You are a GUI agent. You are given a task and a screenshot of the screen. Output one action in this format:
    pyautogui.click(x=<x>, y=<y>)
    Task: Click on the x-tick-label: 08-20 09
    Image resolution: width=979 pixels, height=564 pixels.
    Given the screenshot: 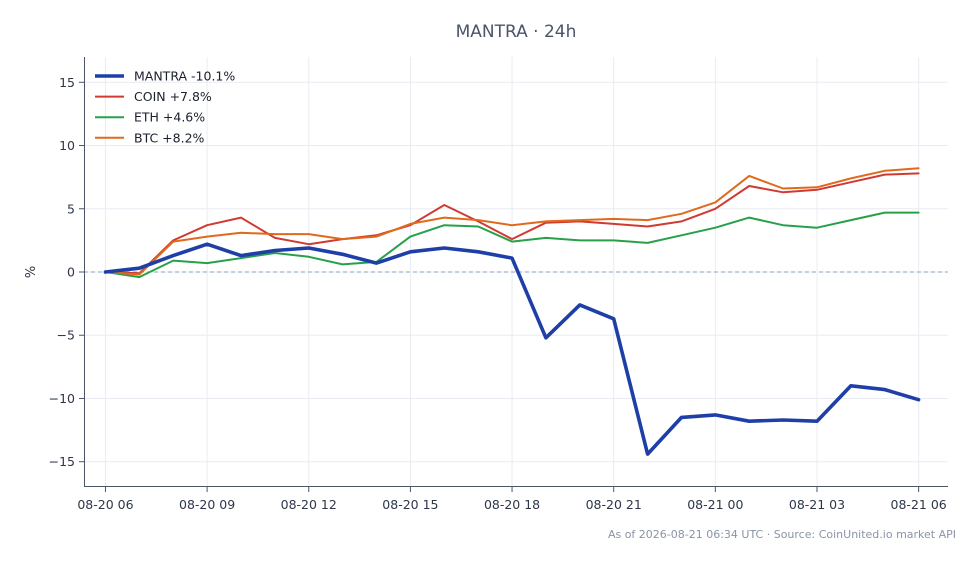 What is the action you would take?
    pyautogui.click(x=207, y=504)
    